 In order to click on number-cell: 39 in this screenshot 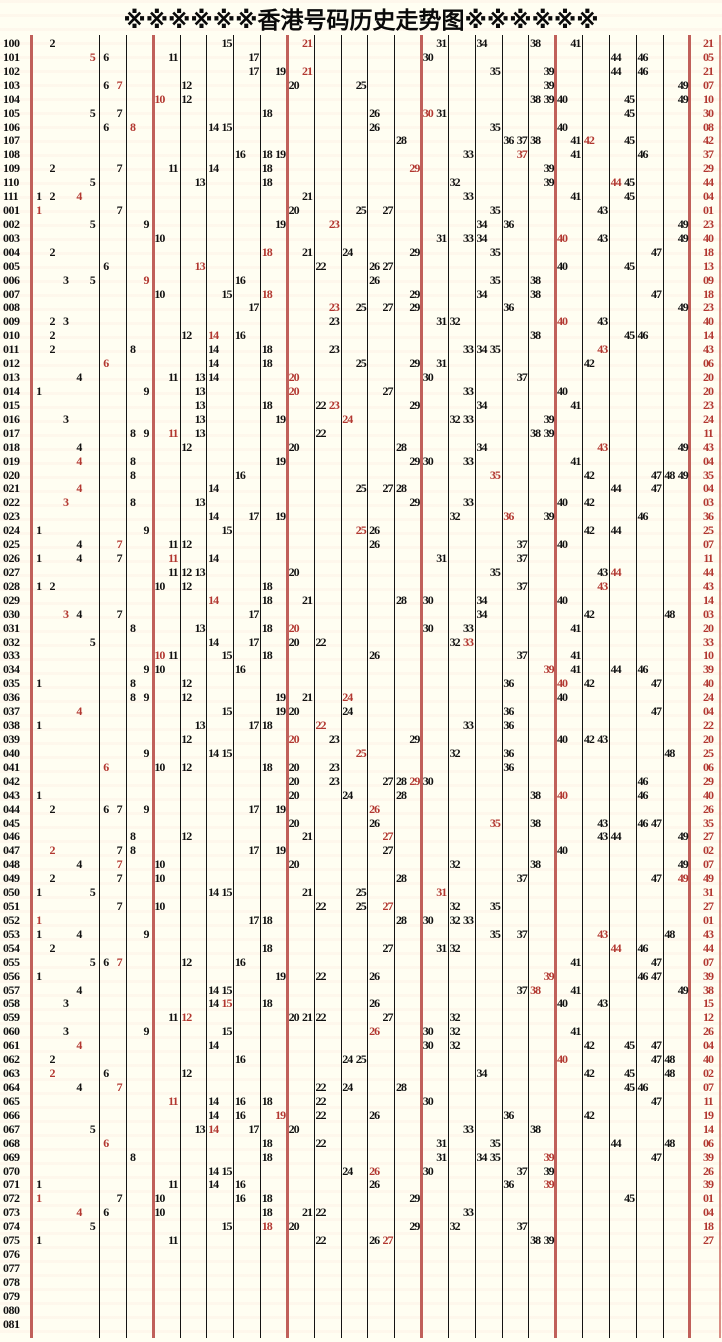, I will do `click(549, 432)`.